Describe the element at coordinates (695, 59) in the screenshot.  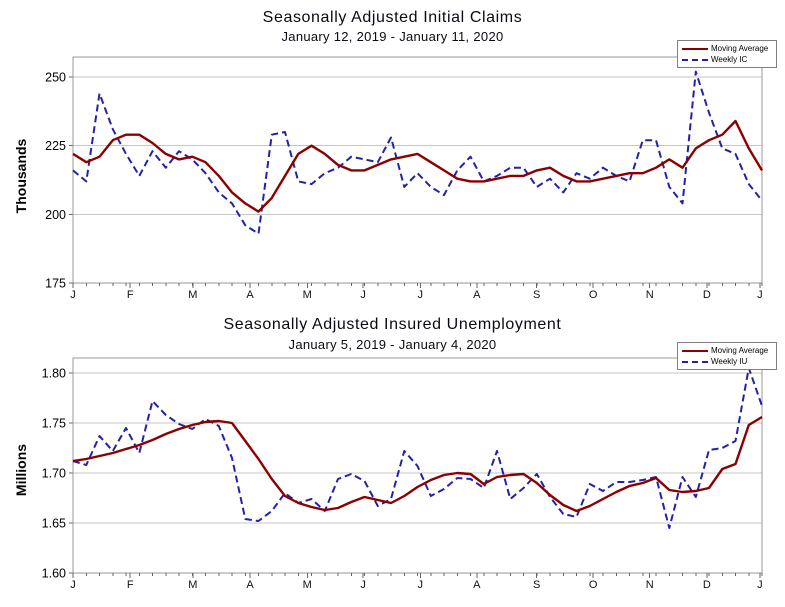
I see `weekly-ic-line-sample` at that location.